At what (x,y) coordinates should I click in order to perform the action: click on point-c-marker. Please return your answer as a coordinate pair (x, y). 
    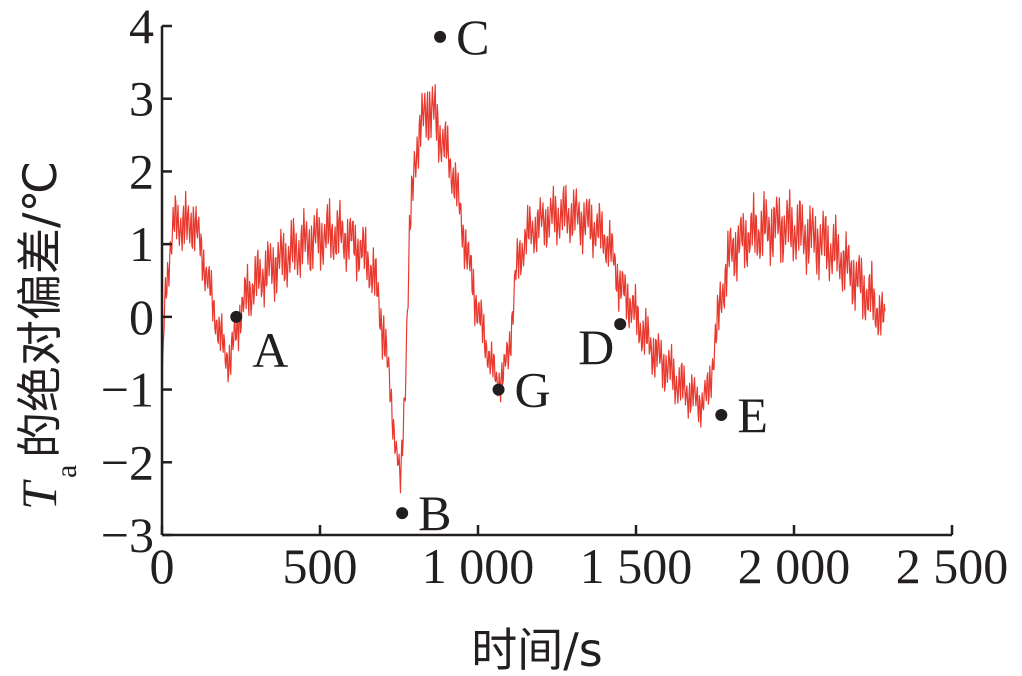
    Looking at the image, I should click on (440, 36).